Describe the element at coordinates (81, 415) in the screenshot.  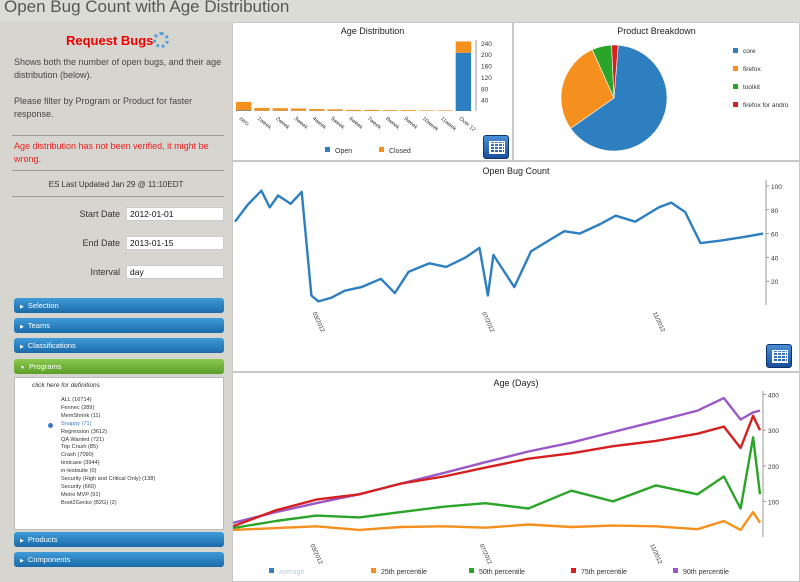
I see `program-item: MemShrink (11)` at that location.